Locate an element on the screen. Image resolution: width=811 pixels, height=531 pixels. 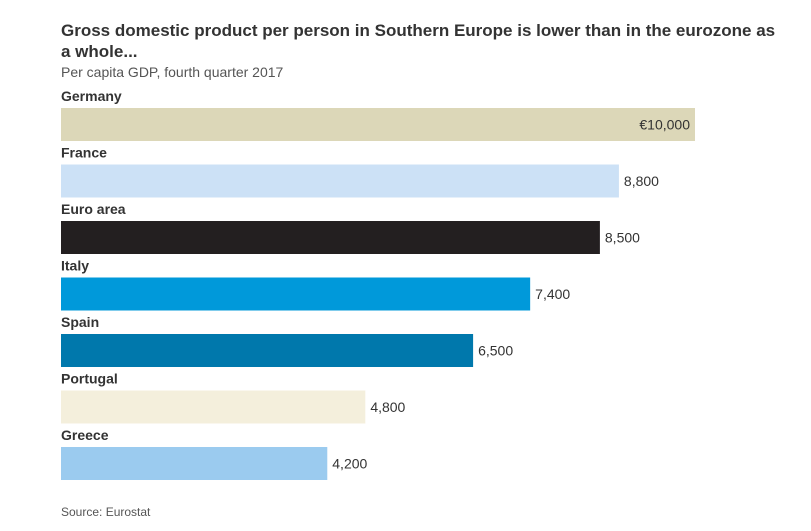
value-label: 7,400 is located at coordinates (552, 294).